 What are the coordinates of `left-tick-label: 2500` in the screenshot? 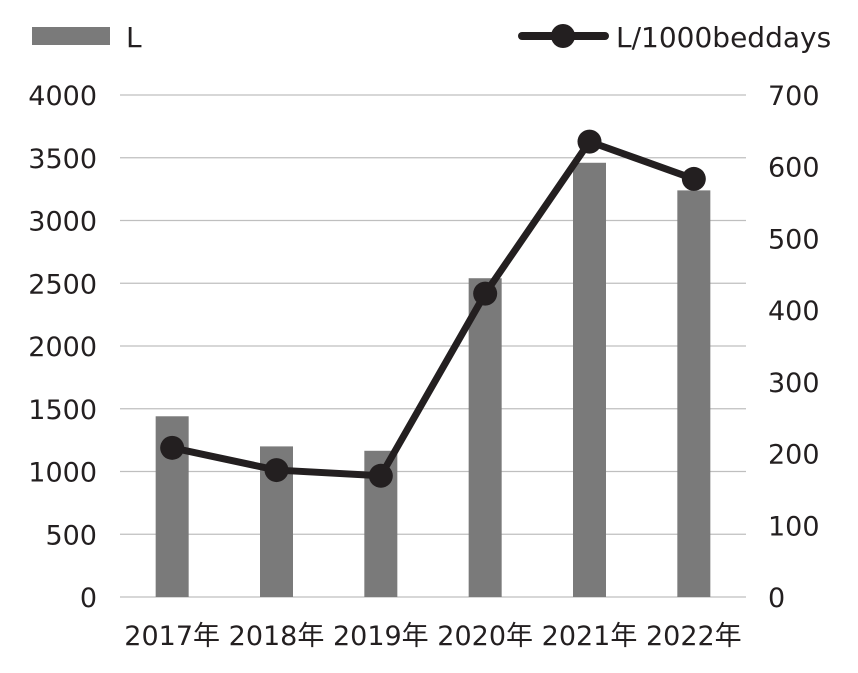 It's located at (62, 284).